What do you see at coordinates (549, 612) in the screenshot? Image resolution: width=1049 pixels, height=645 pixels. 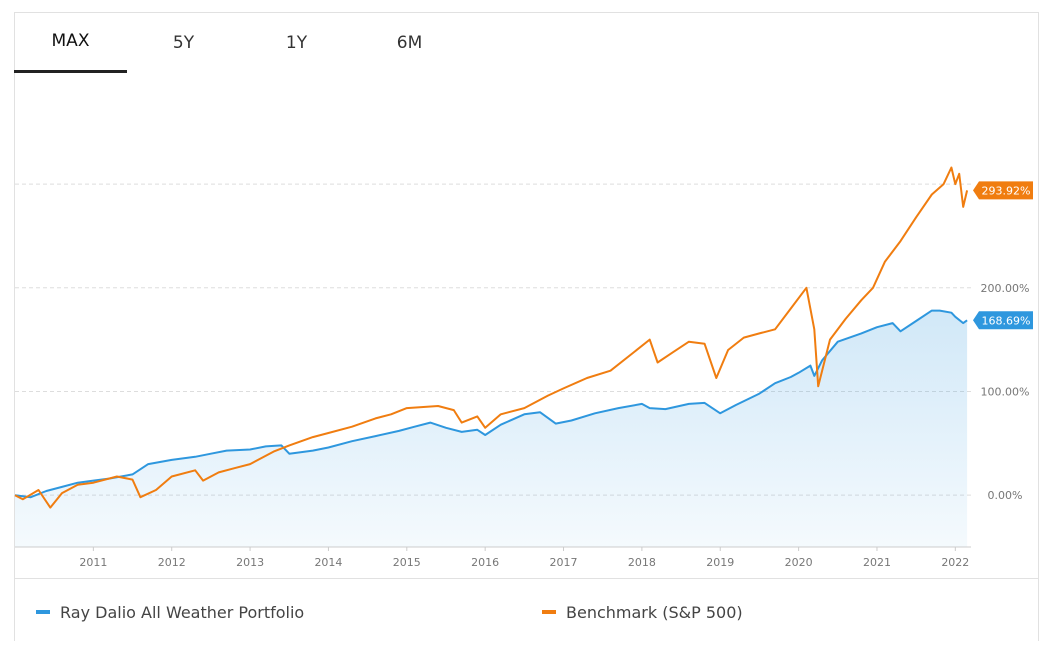 I see `legend-swatch-benchmark` at bounding box center [549, 612].